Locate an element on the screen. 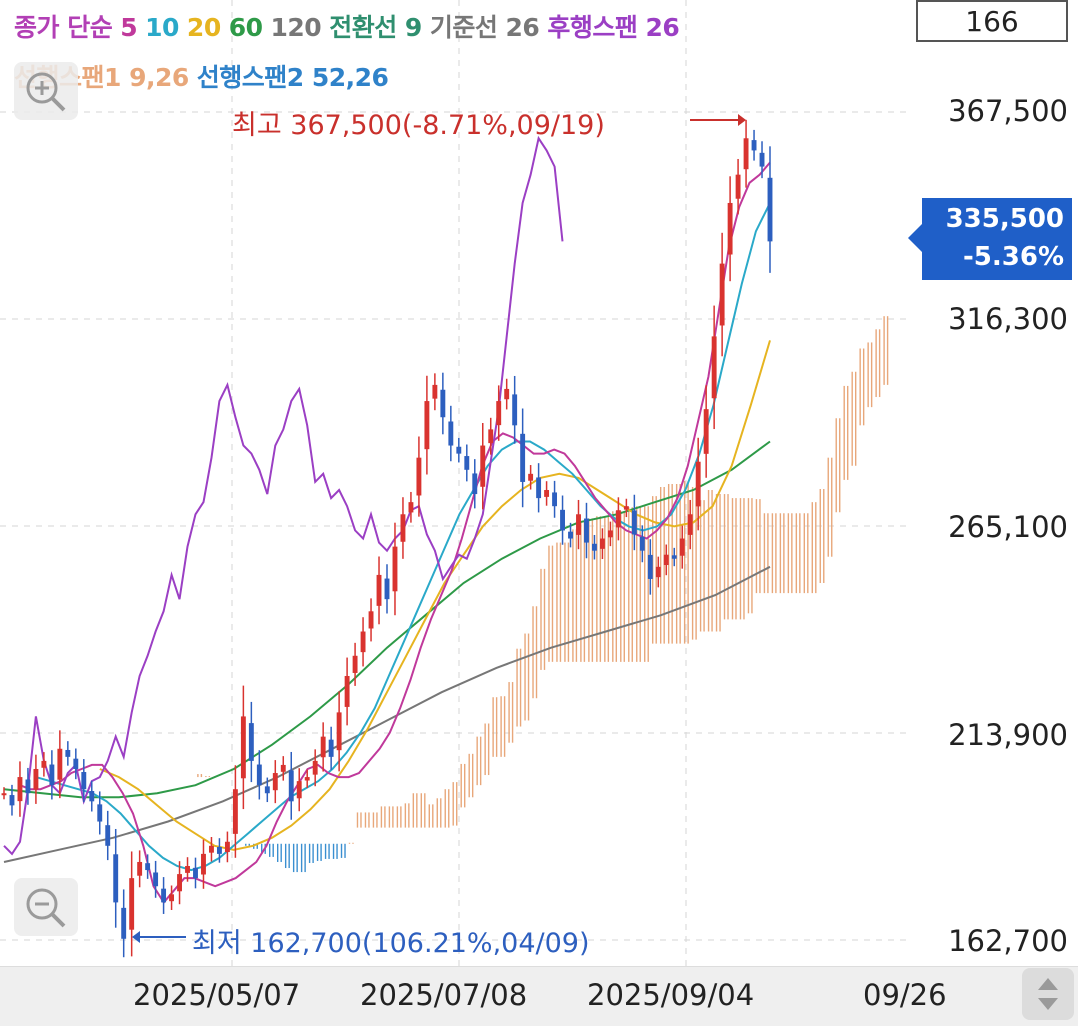  y-tick-label: 316,300 is located at coordinates (1008, 319).